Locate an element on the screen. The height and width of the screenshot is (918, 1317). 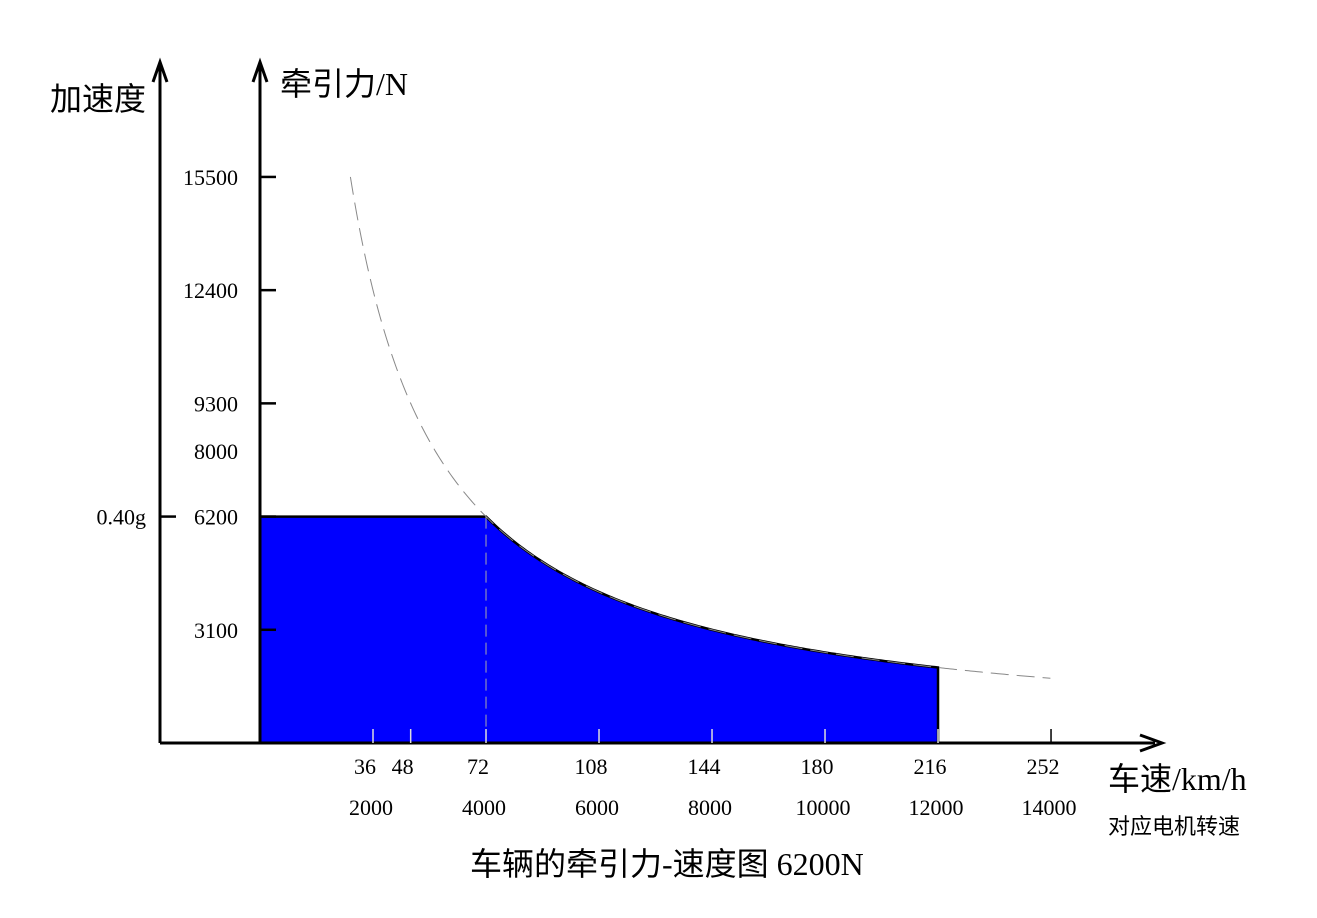
chart-title: 车辆的牵引力-速度图 6200N is located at coordinates (667, 864).